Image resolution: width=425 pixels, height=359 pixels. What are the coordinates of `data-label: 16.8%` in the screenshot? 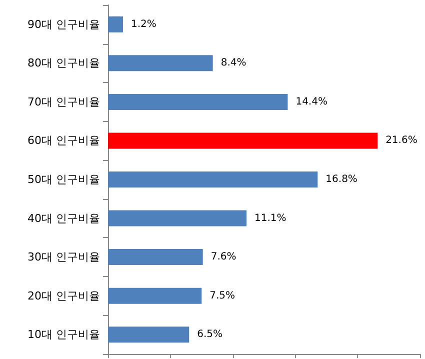 It's located at (342, 179).